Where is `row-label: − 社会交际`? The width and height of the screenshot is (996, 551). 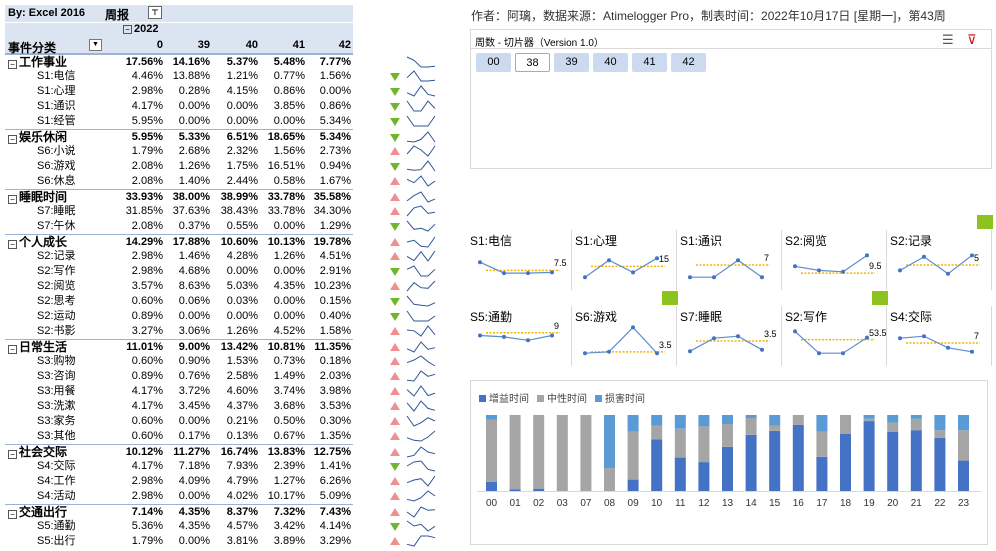 row-label: − 社会交际 is located at coordinates (37, 452).